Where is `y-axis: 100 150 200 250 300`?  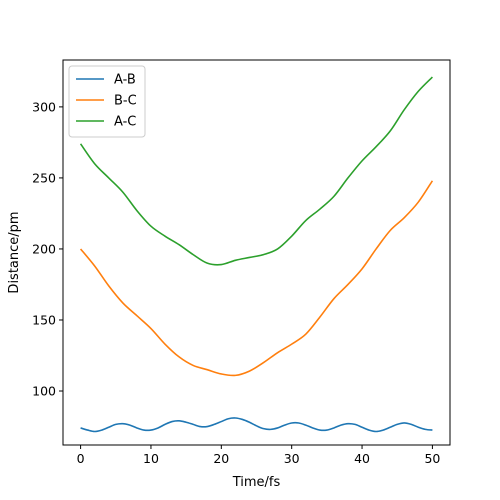 y-axis: 100 150 200 250 300 is located at coordinates (47, 249).